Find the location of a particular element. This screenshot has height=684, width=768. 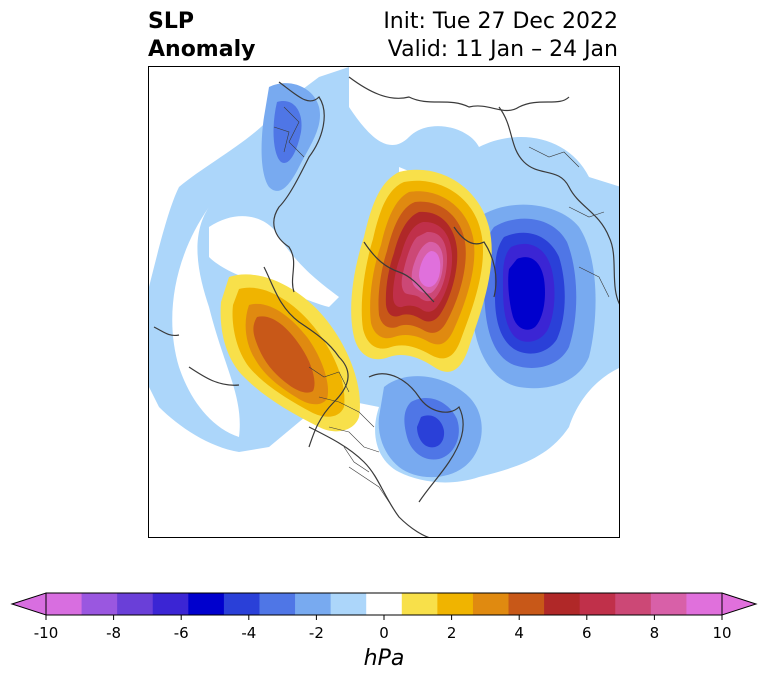

colorbar-tick-label: -10 is located at coordinates (46, 633).